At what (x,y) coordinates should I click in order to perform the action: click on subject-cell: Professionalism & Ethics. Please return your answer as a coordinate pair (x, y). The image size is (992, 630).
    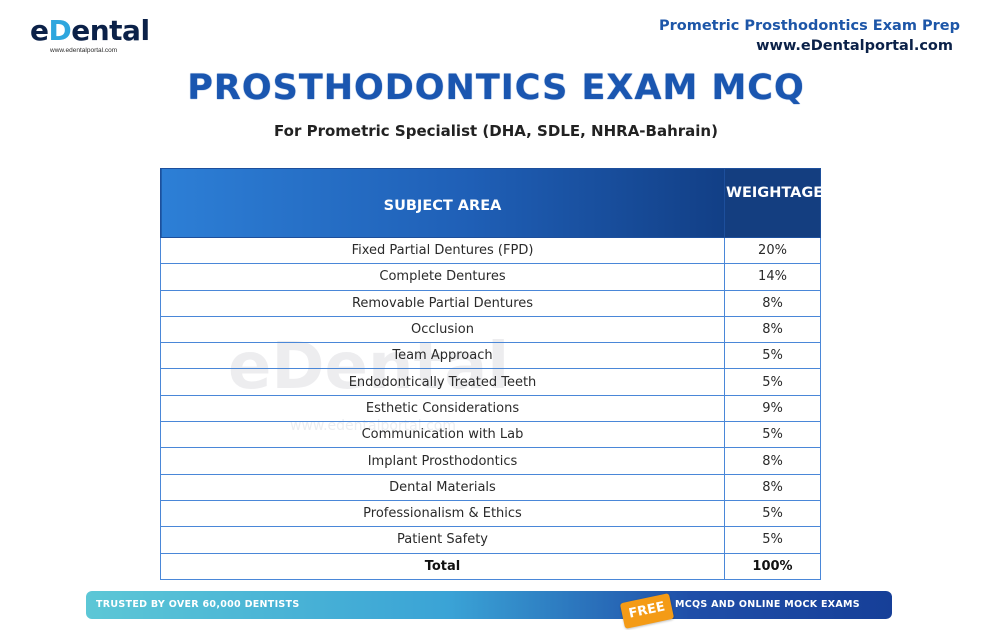
    Looking at the image, I should click on (442, 513).